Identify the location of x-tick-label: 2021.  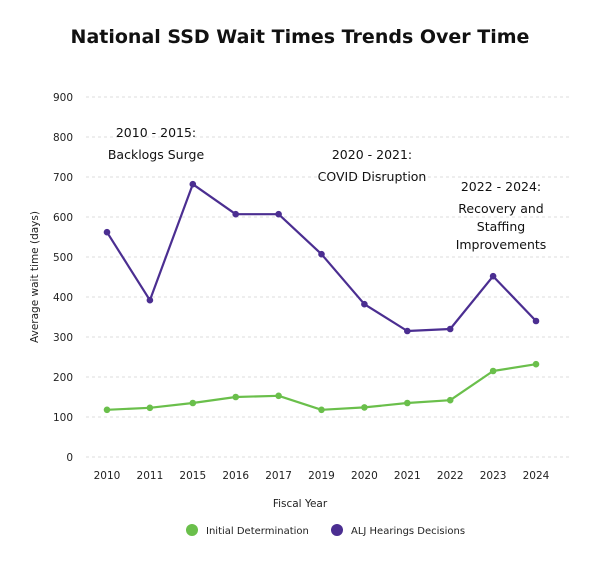
(407, 476).